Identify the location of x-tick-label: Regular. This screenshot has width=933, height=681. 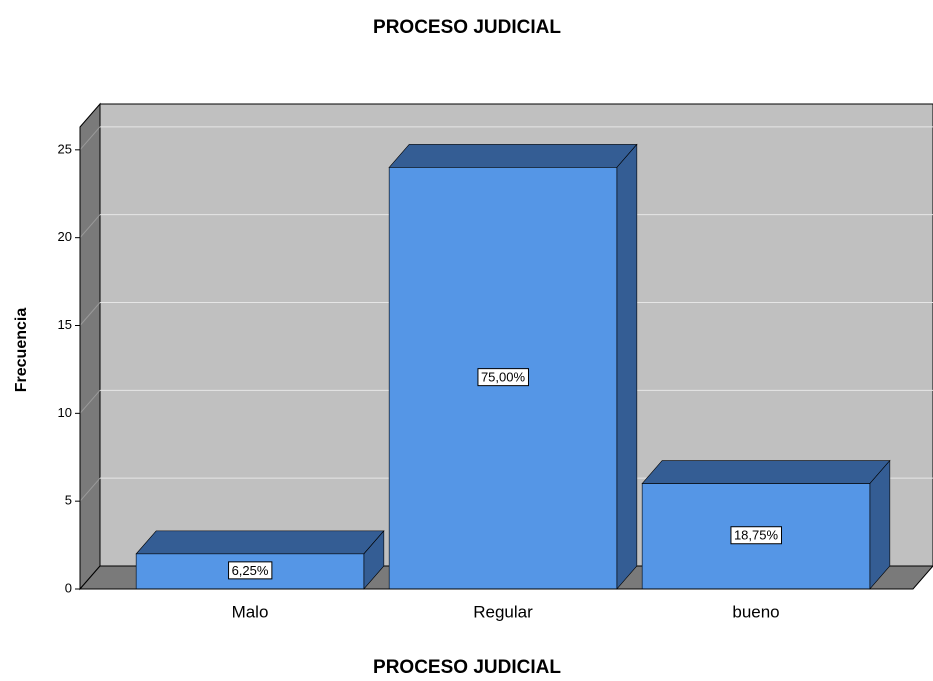
(503, 611).